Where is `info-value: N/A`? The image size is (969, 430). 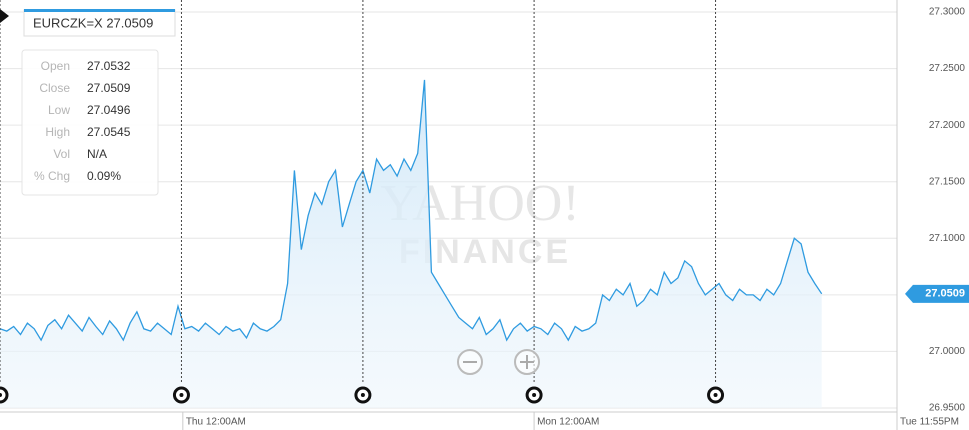
info-value: N/A is located at coordinates (97, 154).